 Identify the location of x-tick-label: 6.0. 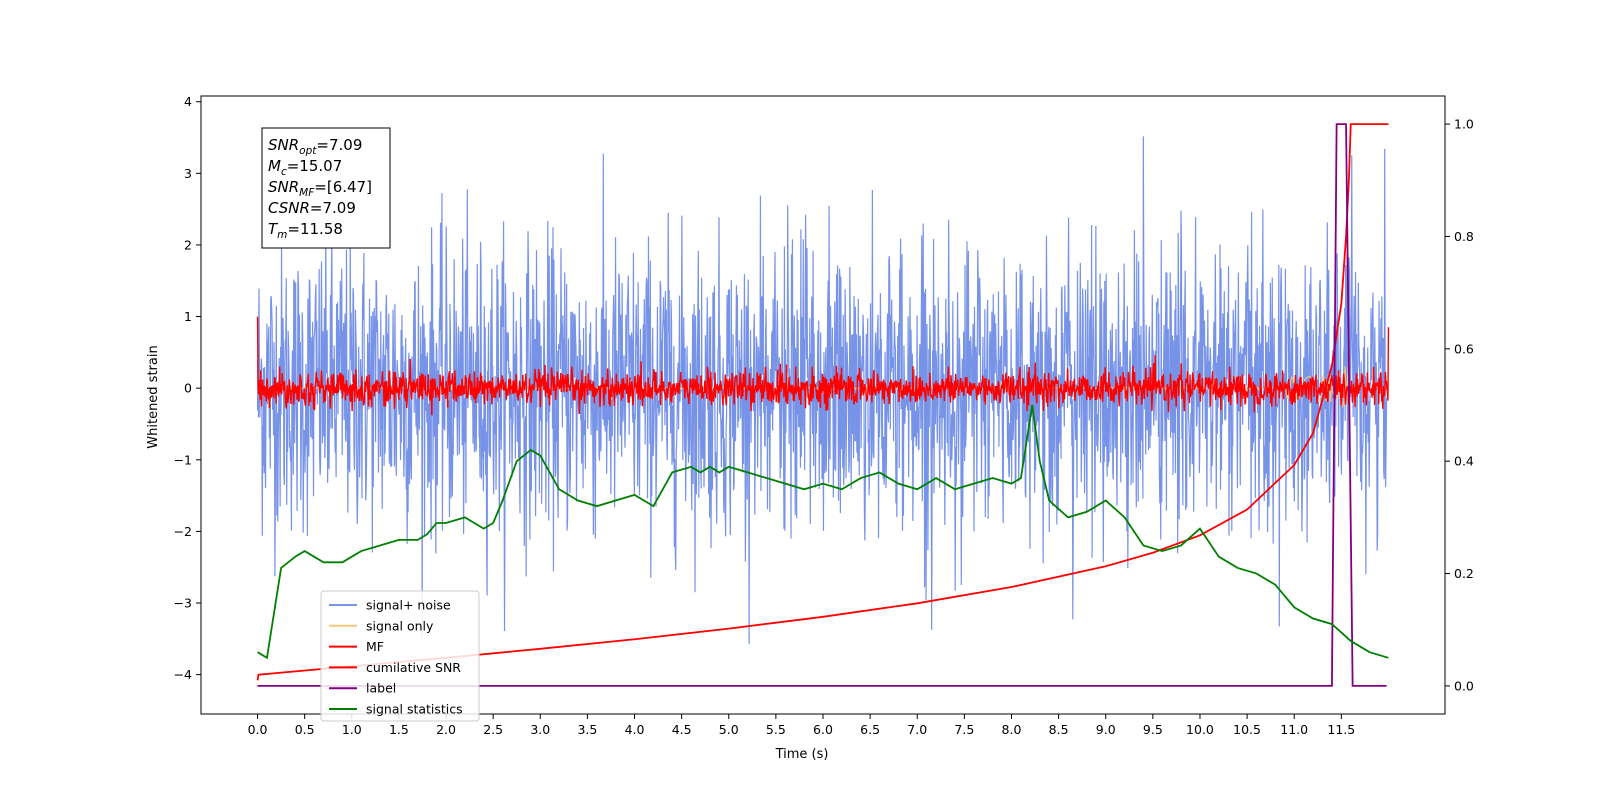
(823, 729).